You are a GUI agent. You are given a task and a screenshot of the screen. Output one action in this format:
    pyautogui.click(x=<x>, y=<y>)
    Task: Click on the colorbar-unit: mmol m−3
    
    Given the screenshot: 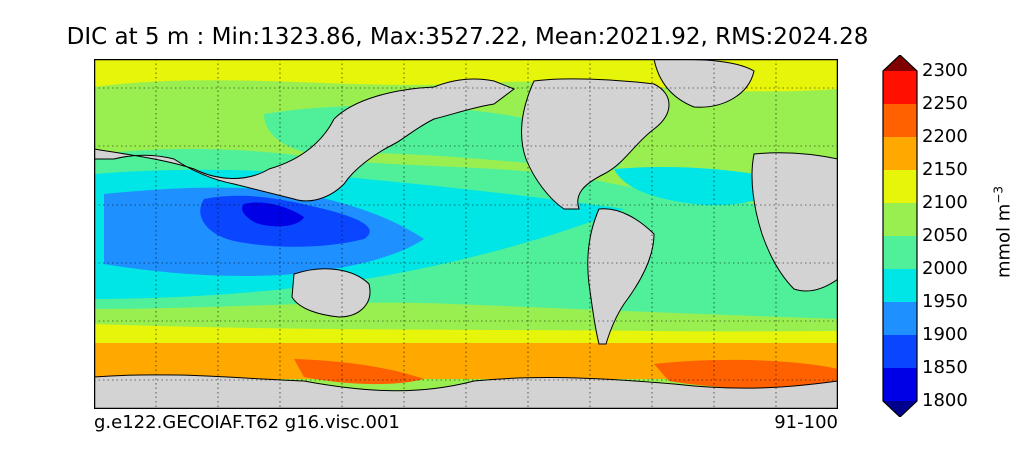 What is the action you would take?
    pyautogui.click(x=1003, y=232)
    